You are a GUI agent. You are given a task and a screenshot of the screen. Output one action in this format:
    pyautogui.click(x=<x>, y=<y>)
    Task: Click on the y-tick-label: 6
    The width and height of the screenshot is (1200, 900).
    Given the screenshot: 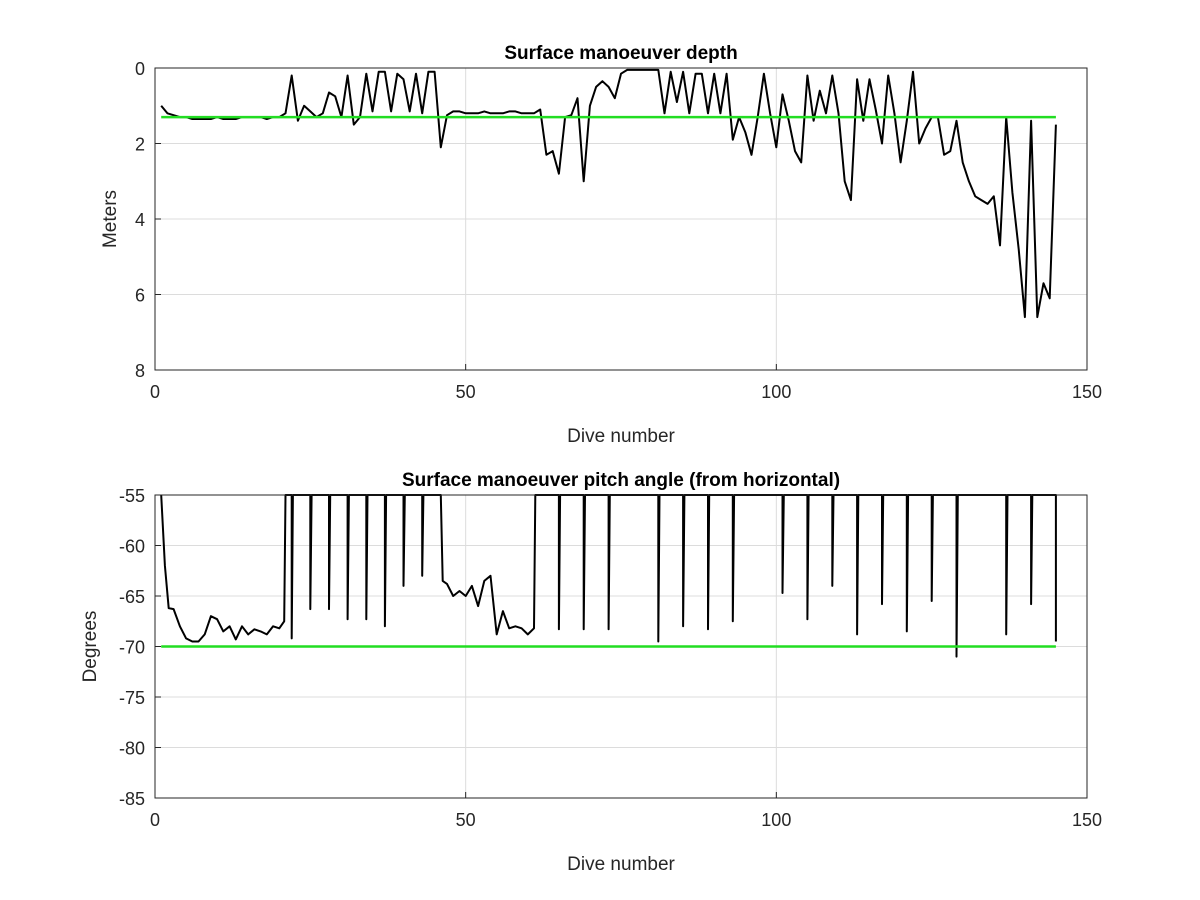 What is the action you would take?
    pyautogui.click(x=140, y=296)
    